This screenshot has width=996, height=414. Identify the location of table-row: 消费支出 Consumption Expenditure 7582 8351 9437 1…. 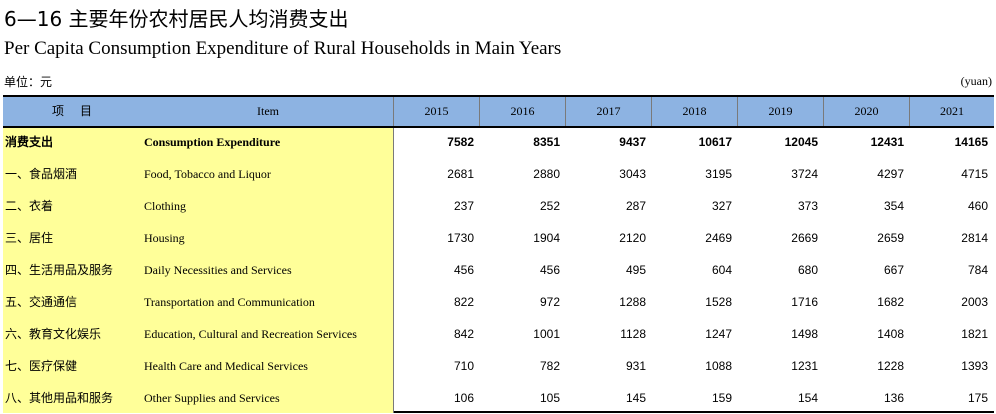
(498, 142).